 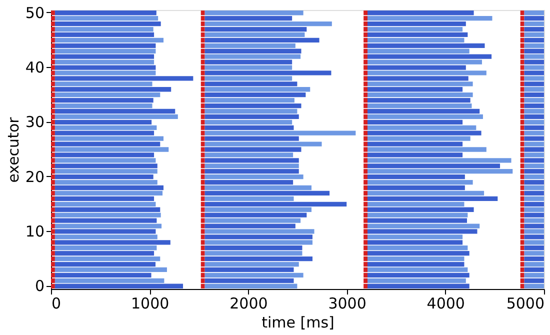 I want to click on y-tick-label: 50, so click(x=34, y=13).